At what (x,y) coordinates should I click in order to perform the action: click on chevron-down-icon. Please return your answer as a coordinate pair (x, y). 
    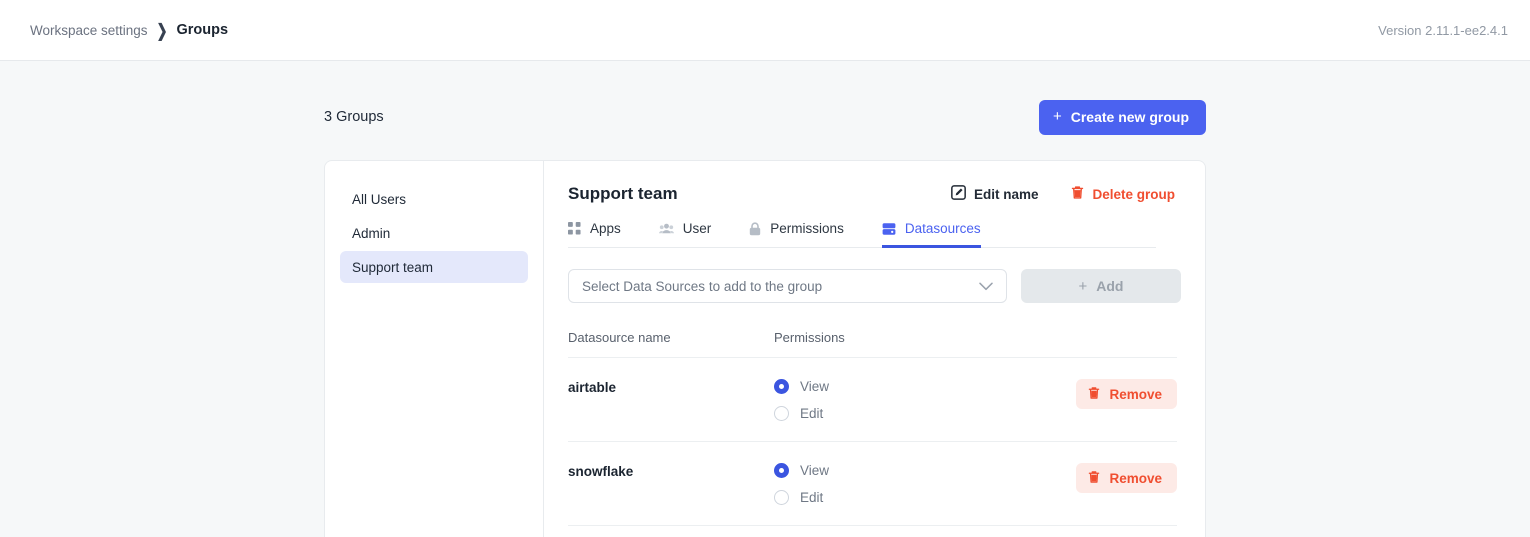
    Looking at the image, I should click on (986, 286).